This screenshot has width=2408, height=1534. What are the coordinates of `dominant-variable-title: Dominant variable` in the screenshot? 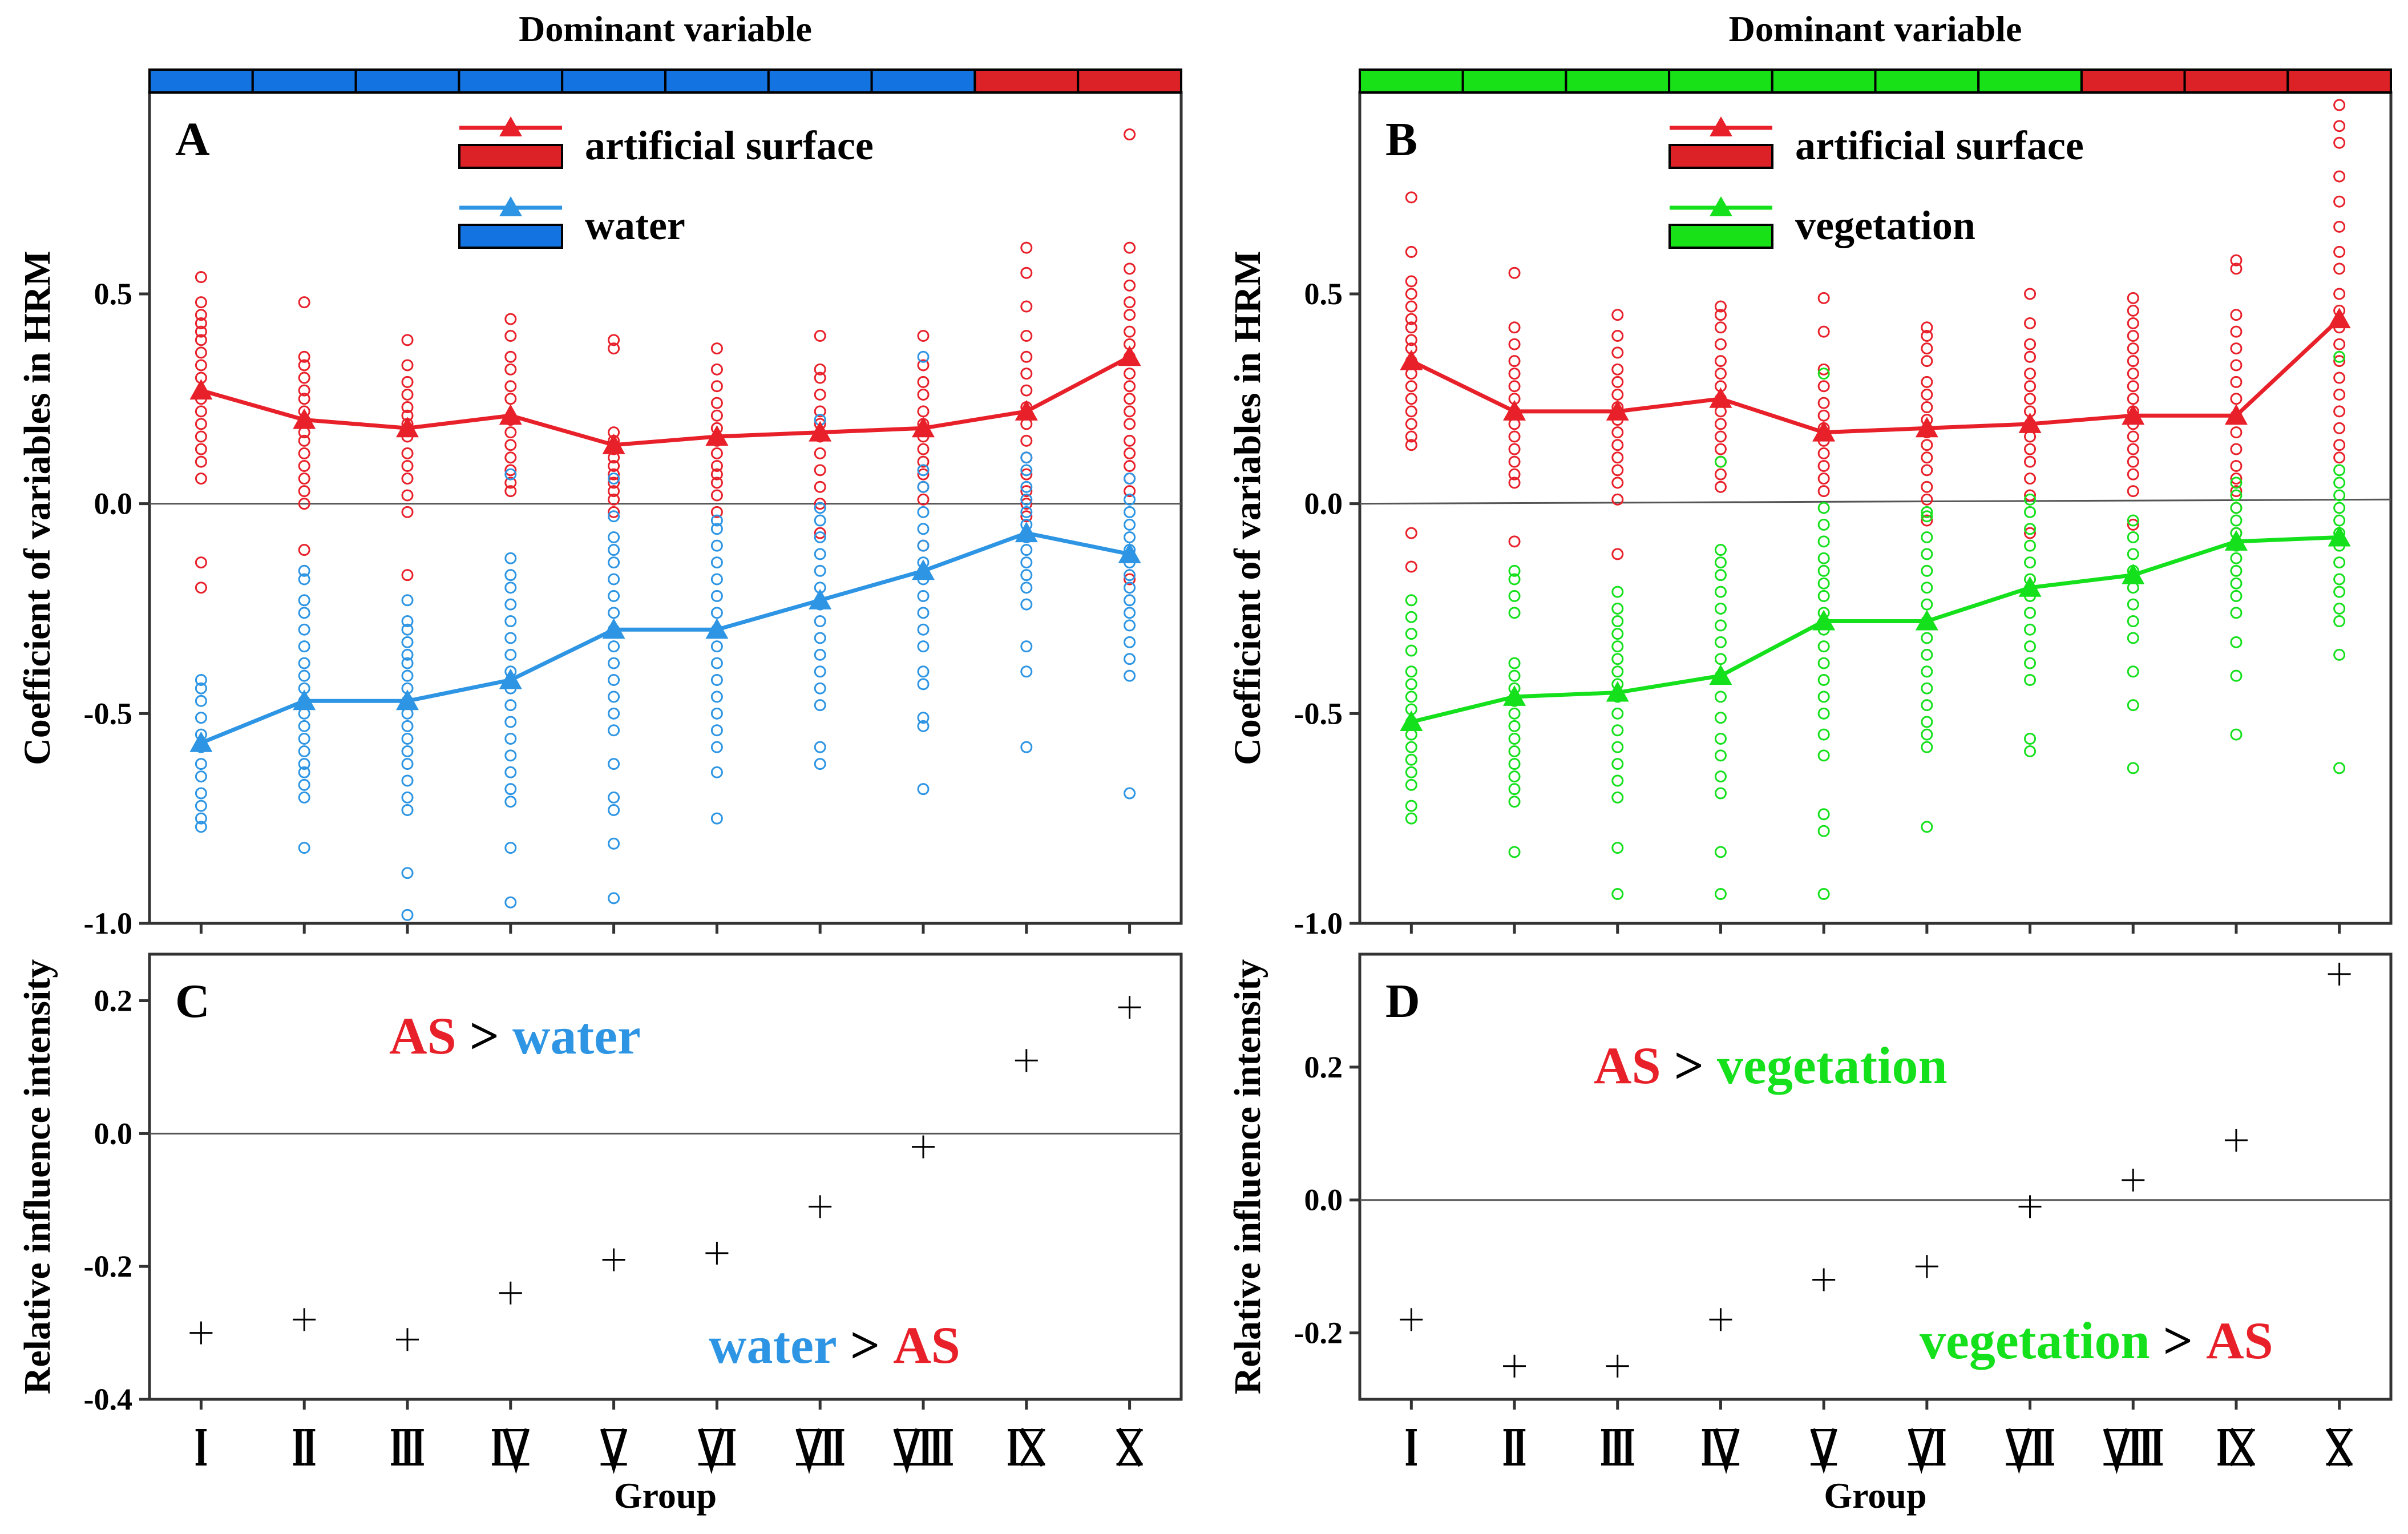 It's located at (1875, 29).